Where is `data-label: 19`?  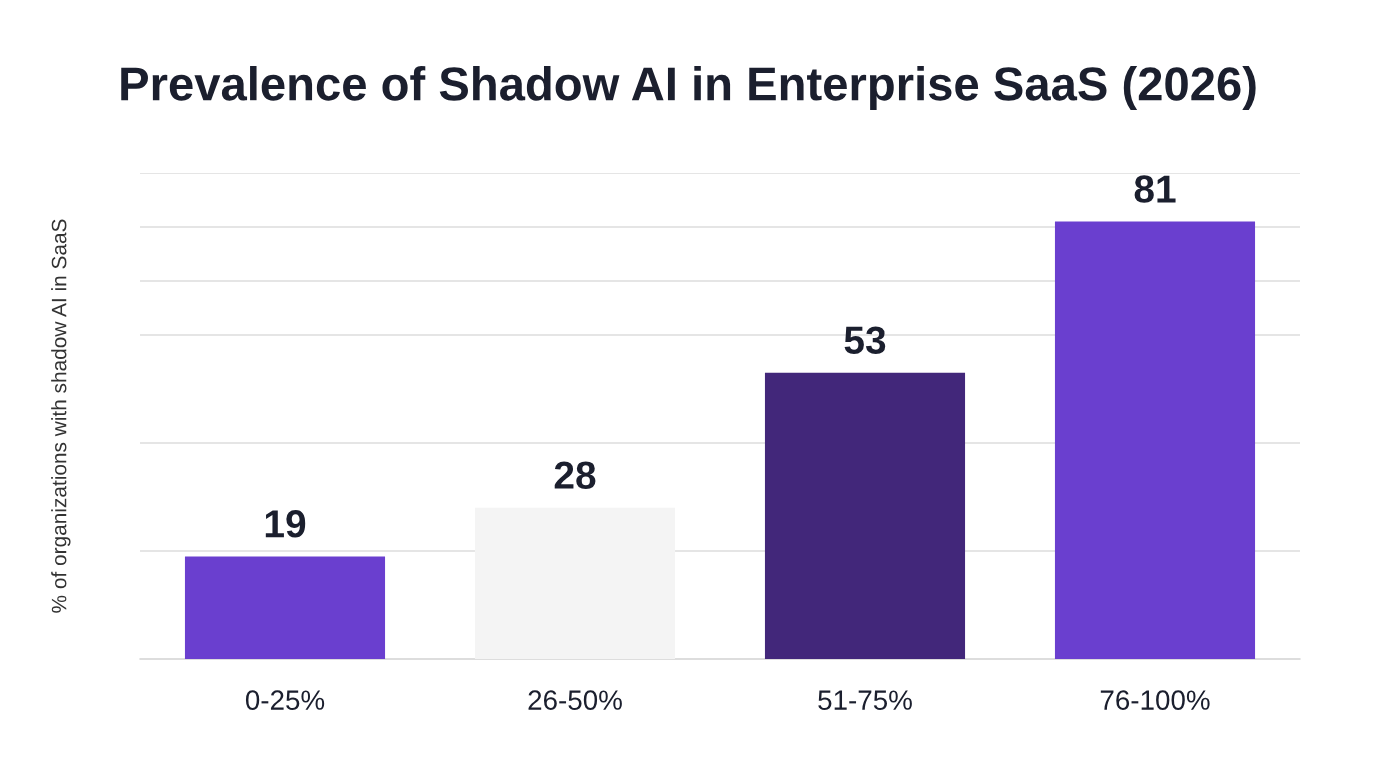
data-label: 19 is located at coordinates (285, 524).